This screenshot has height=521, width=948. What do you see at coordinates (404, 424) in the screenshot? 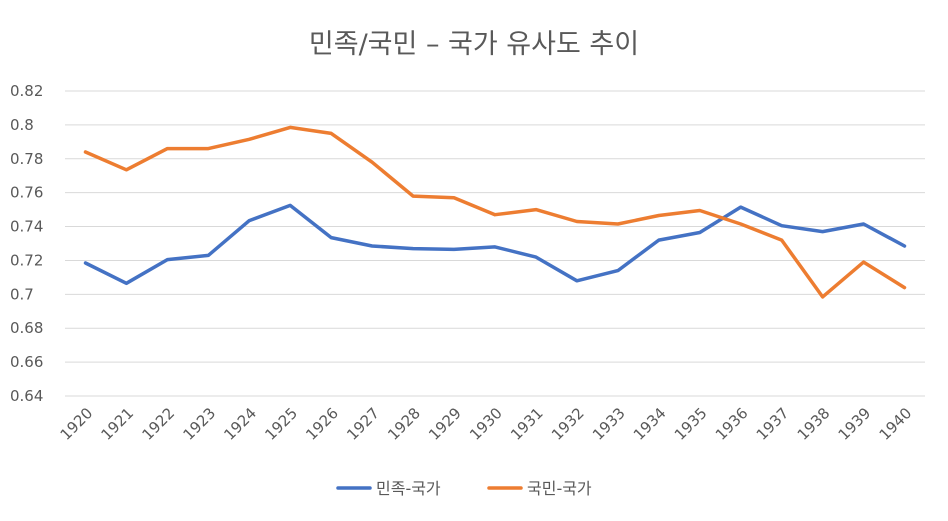
I see `x-tick-label: 1928` at bounding box center [404, 424].